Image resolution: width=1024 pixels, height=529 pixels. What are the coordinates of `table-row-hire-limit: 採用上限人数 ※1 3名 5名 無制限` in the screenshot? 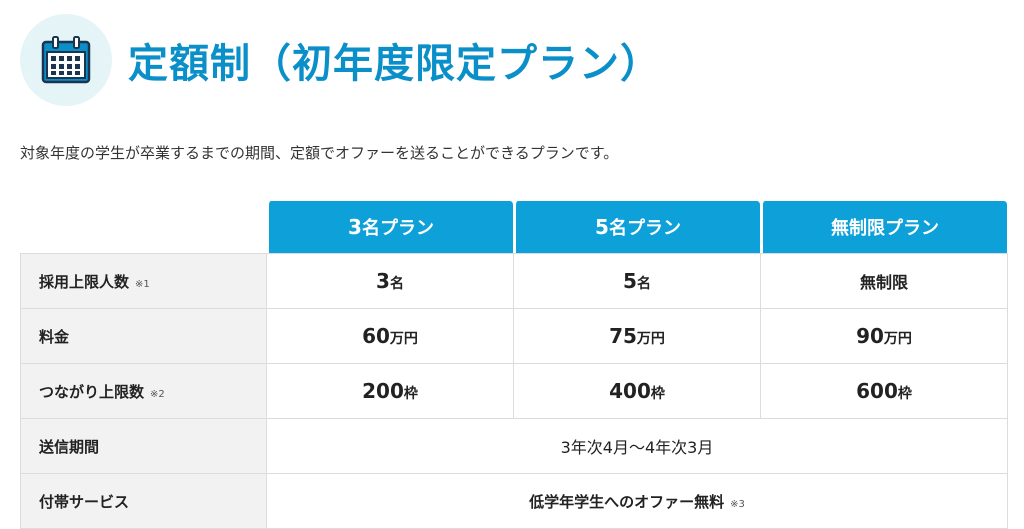 It's located at (514, 281).